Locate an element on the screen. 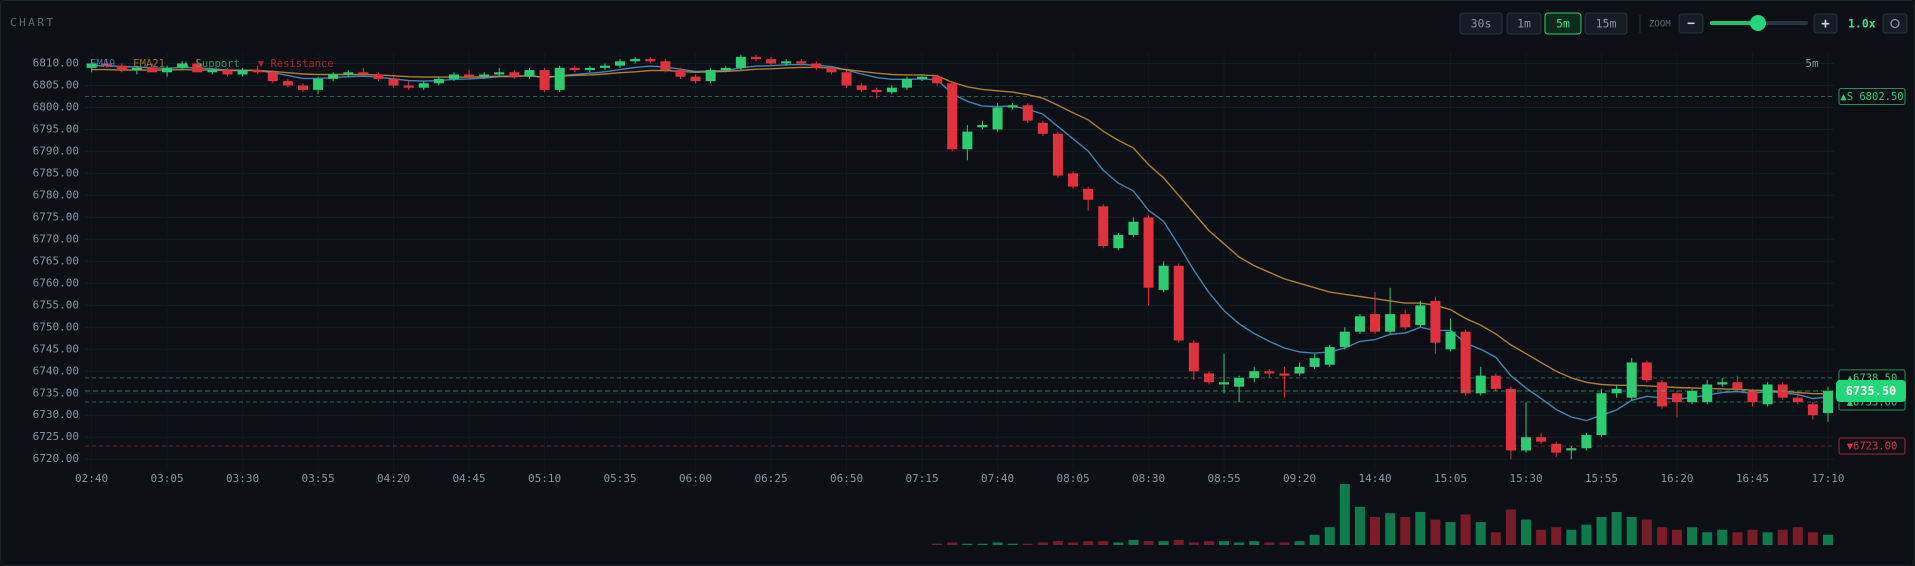 Image resolution: width=1915 pixels, height=566 pixels. x-tick-label: 16:45 is located at coordinates (1752, 478).